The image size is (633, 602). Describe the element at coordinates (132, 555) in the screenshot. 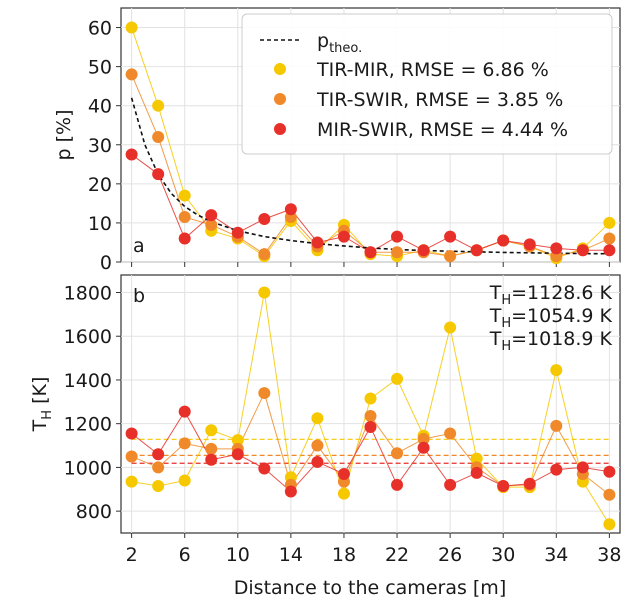

I see `x-tick-label: 2` at that location.